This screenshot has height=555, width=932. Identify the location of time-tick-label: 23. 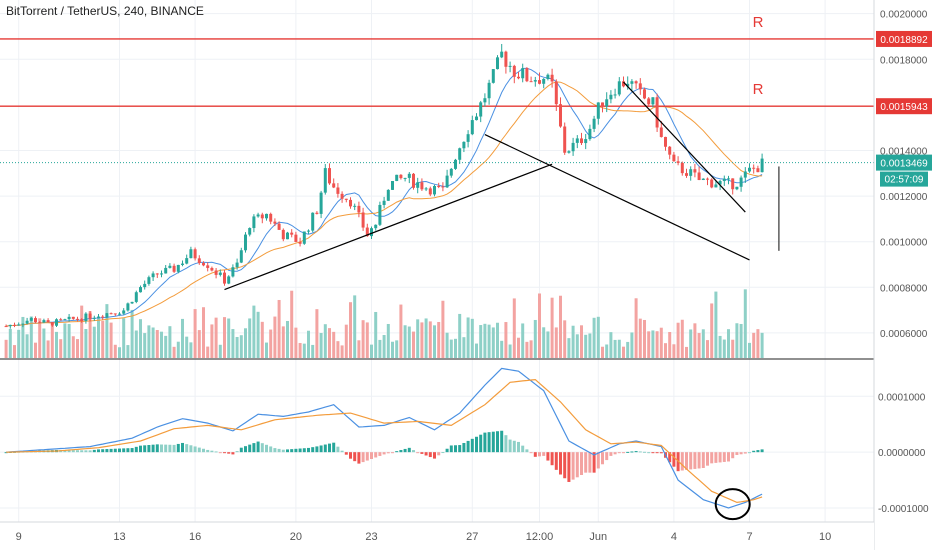
(371, 537).